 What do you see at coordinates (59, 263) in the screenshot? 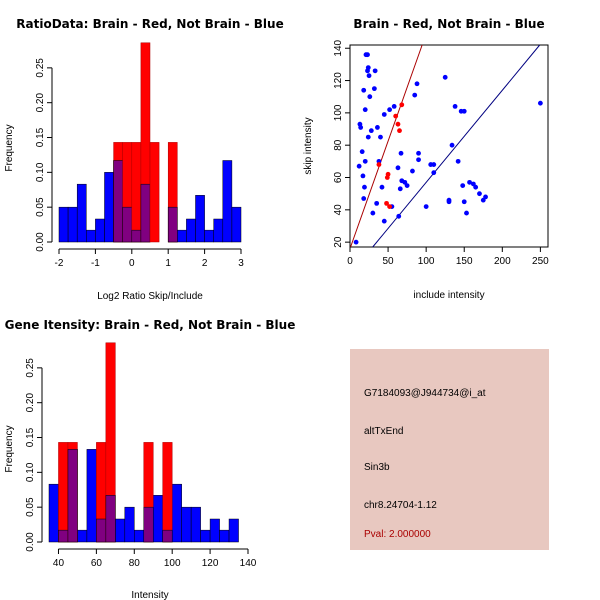
I see `ratio-x-tick-label: -2` at bounding box center [59, 263].